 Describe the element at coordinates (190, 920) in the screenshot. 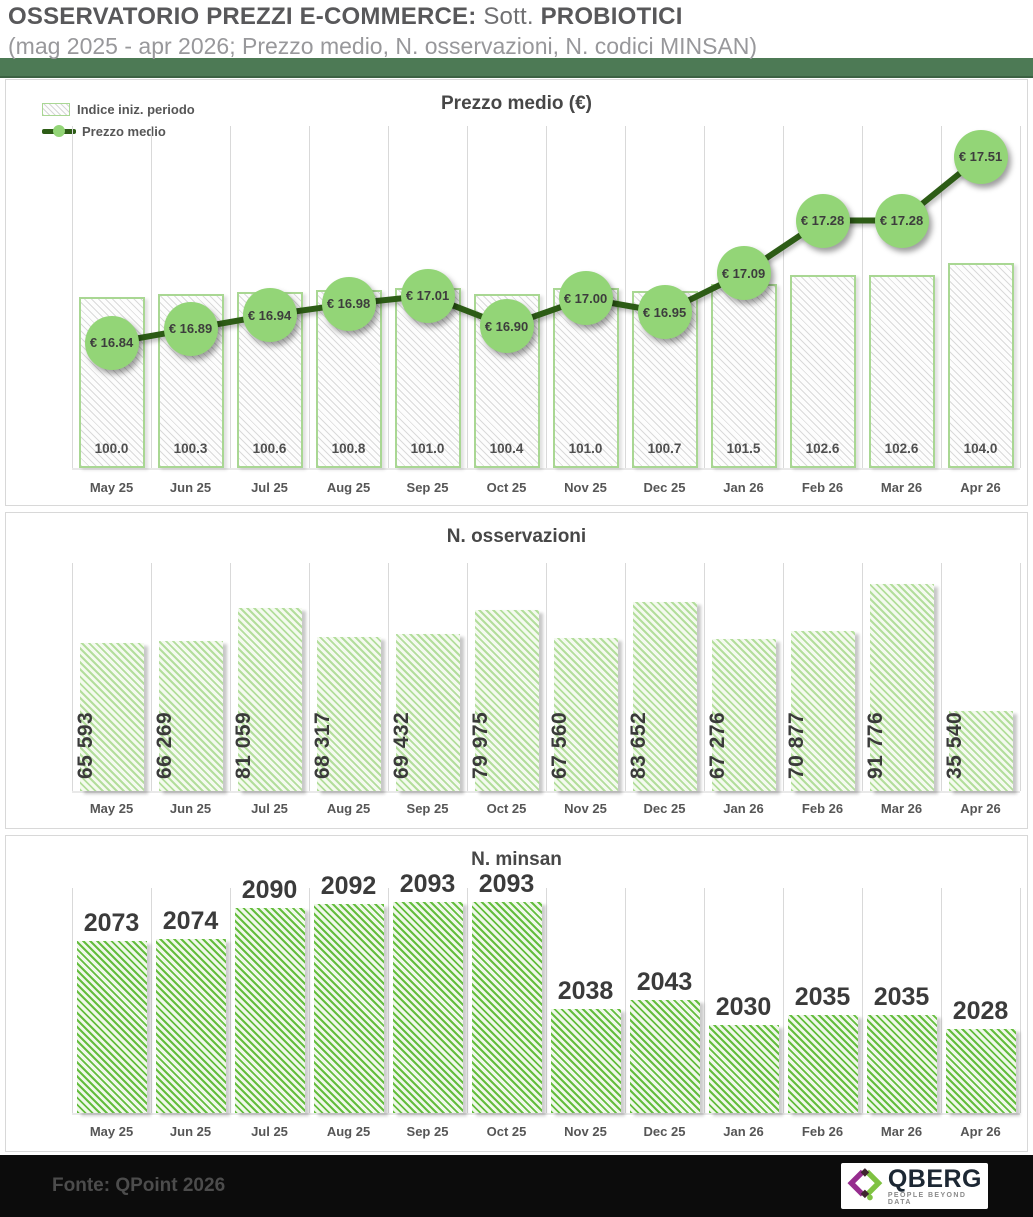

I see `minsan-value-label: 2074` at that location.